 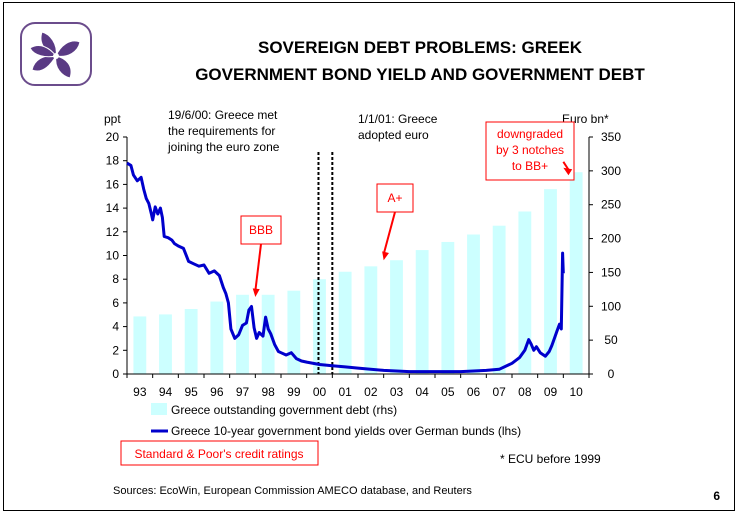 What do you see at coordinates (115, 327) in the screenshot?
I see `left-tick-label: 4` at bounding box center [115, 327].